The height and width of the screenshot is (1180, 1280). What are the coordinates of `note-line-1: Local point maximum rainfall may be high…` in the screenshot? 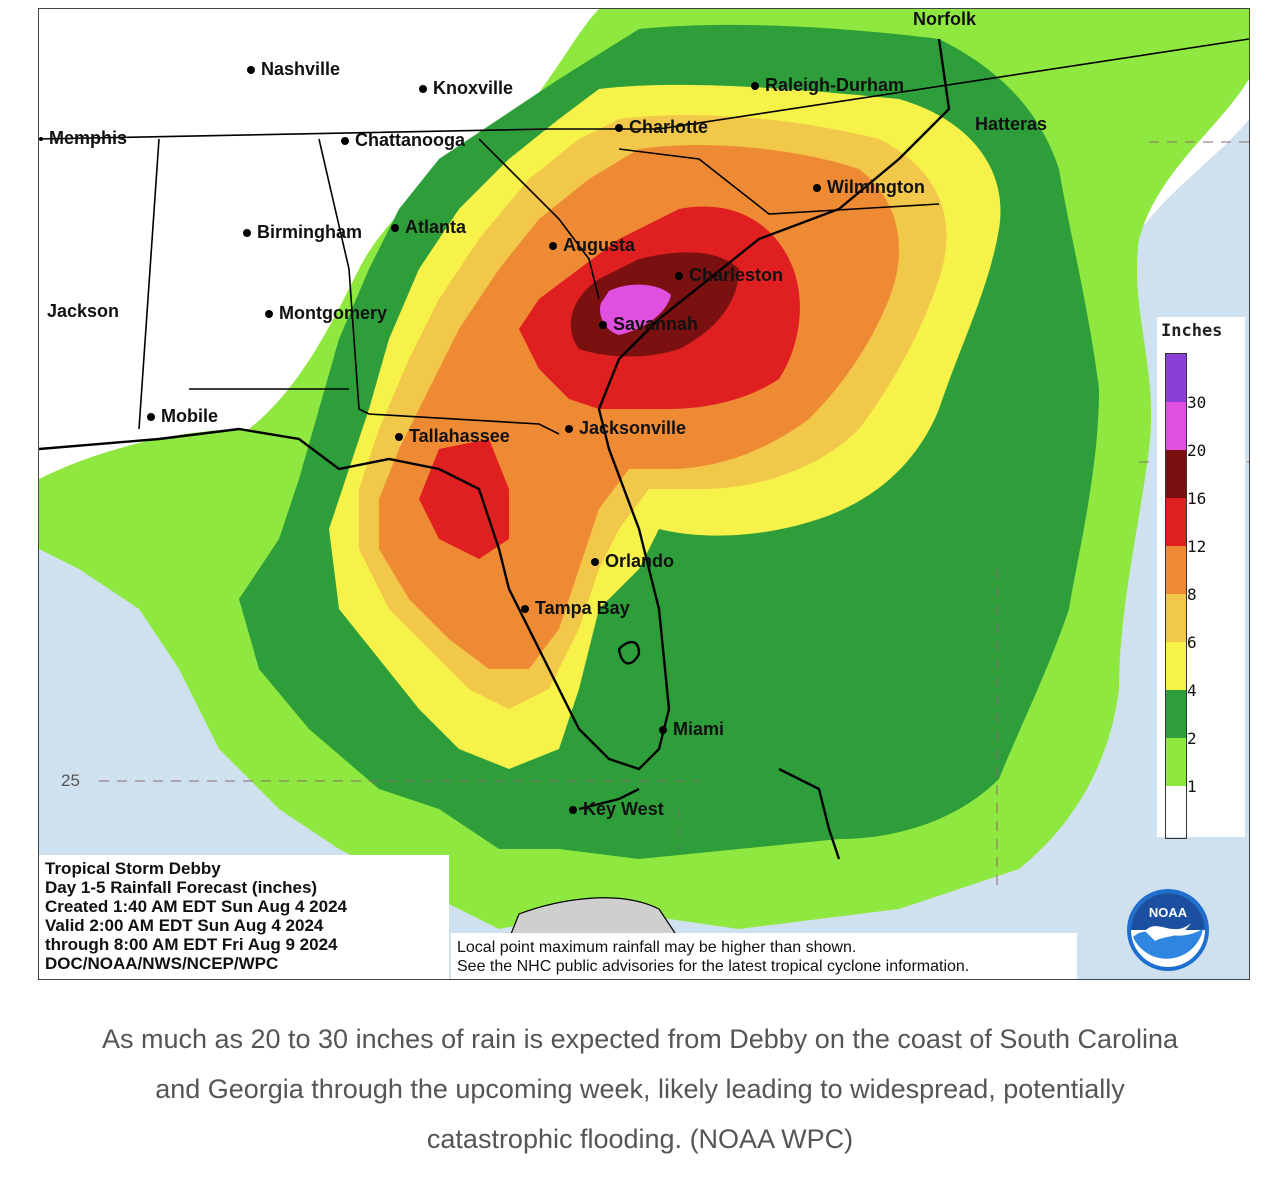 It's located at (657, 947).